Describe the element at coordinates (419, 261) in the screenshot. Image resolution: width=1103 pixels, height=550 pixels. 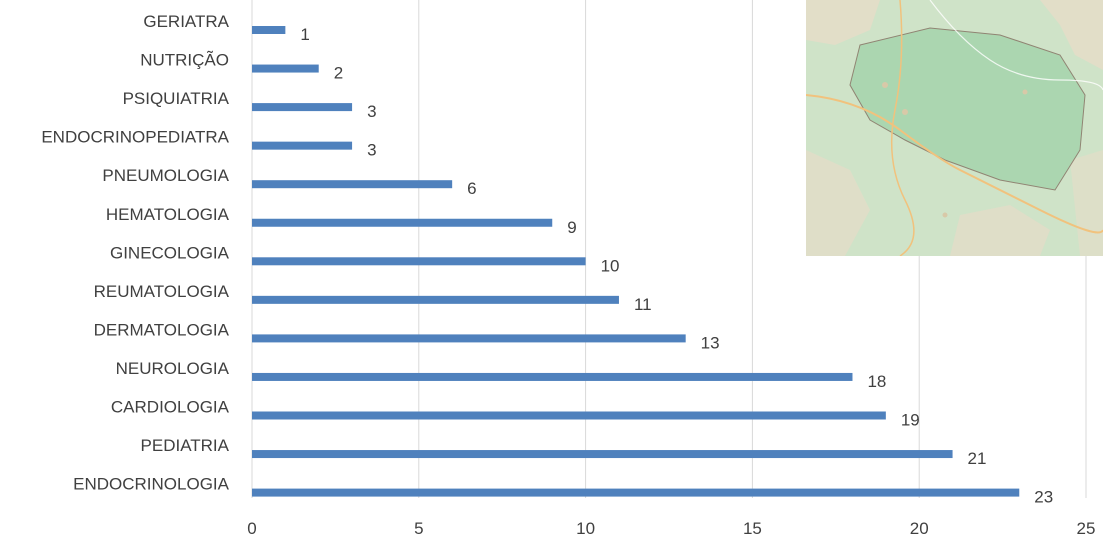
I see `bar-ginecologia` at that location.